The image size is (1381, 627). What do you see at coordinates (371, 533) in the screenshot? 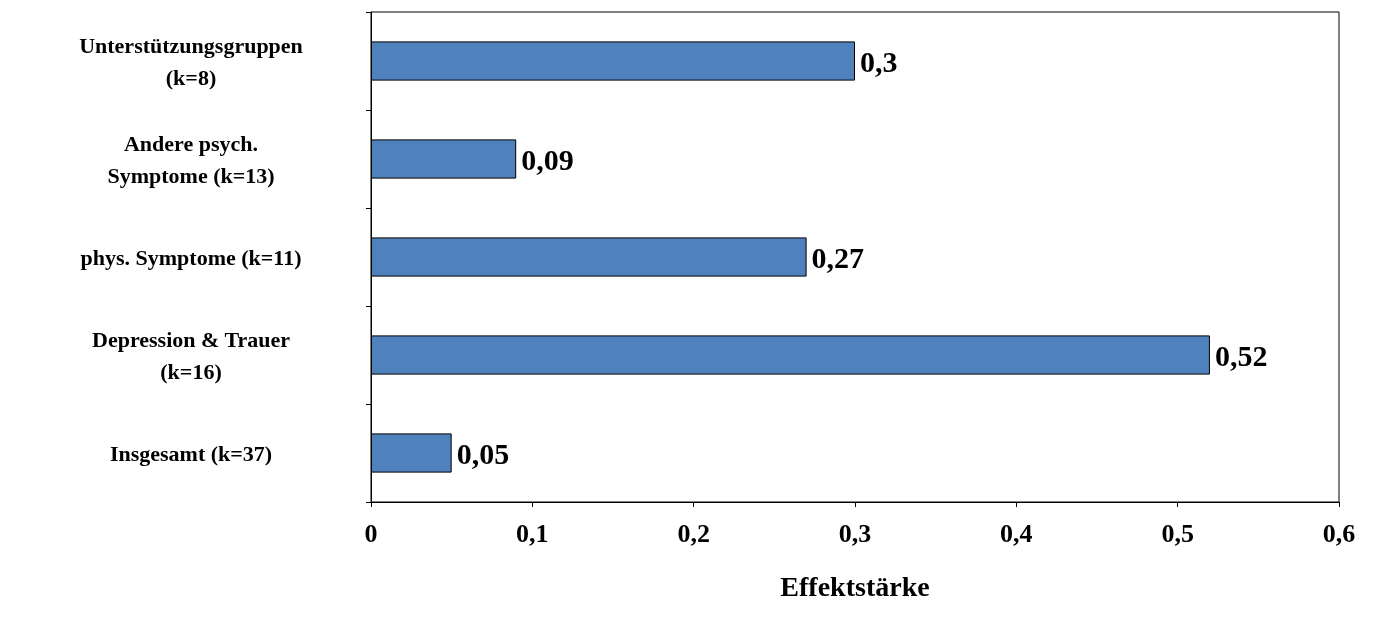
I see `x-tick-label: 0` at bounding box center [371, 533].